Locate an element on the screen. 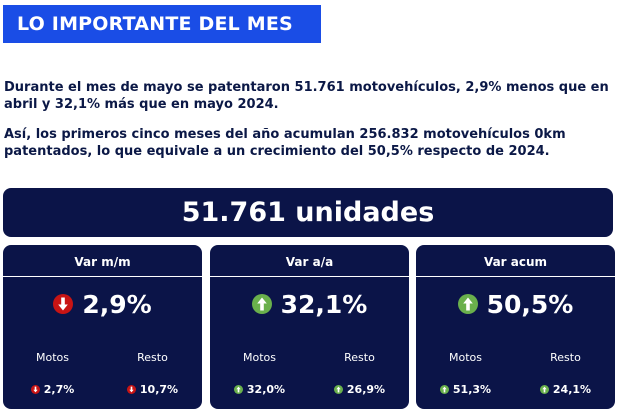 The image size is (617, 413). card-var-acum: Var acum 50,5% Motos Resto 51,3% 24,1% is located at coordinates (515, 327).